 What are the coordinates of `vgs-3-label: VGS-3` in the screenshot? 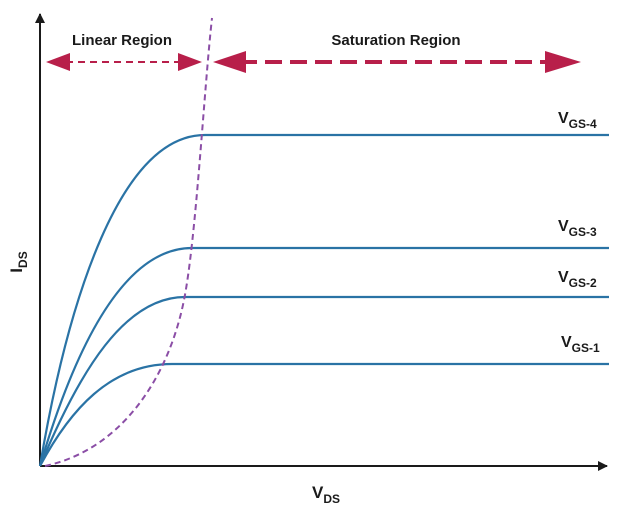 It's located at (577, 228).